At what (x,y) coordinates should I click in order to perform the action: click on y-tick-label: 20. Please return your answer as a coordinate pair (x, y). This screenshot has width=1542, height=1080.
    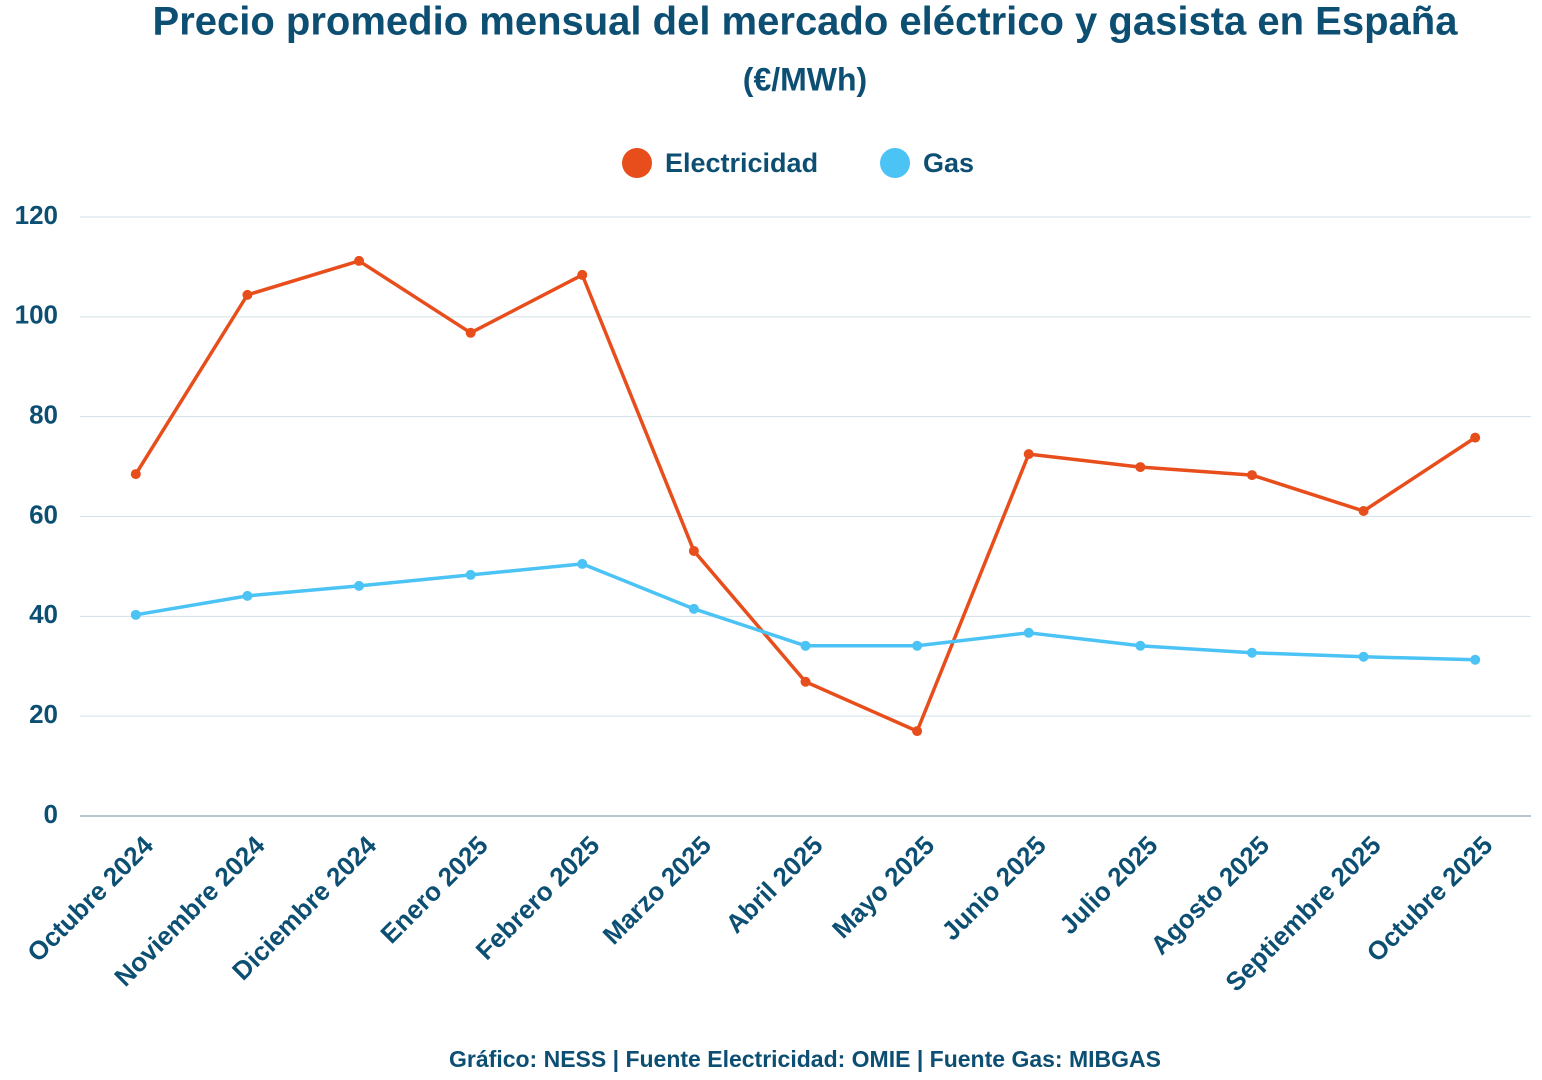
    Looking at the image, I should click on (43, 714).